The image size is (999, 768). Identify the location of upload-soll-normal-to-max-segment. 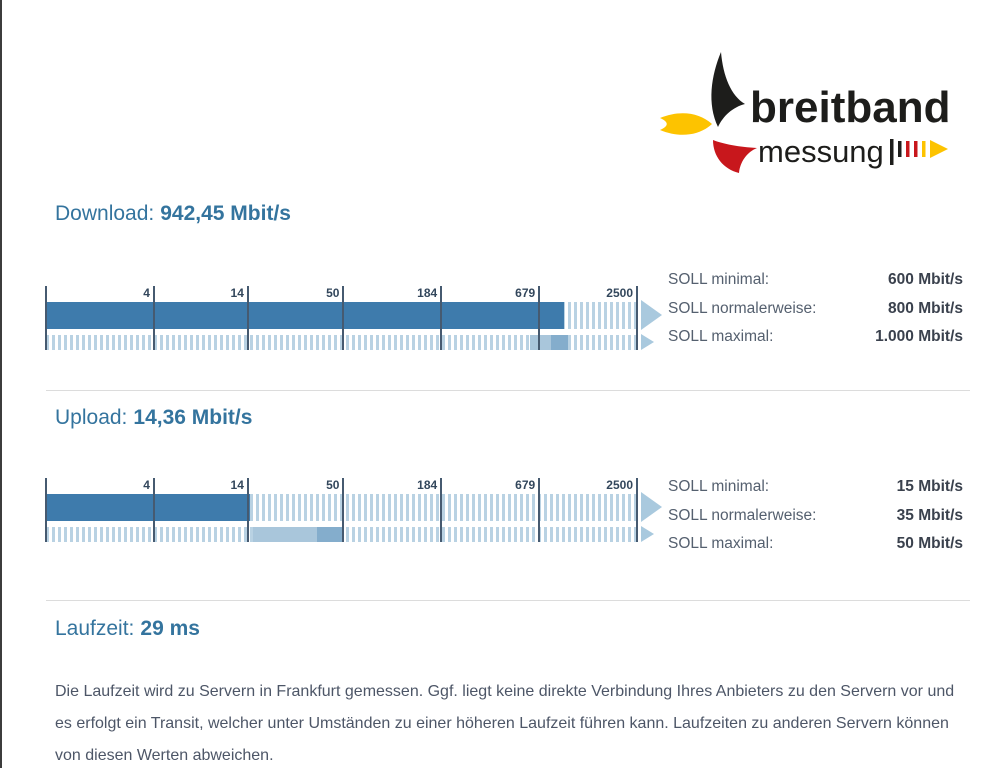
(330, 534).